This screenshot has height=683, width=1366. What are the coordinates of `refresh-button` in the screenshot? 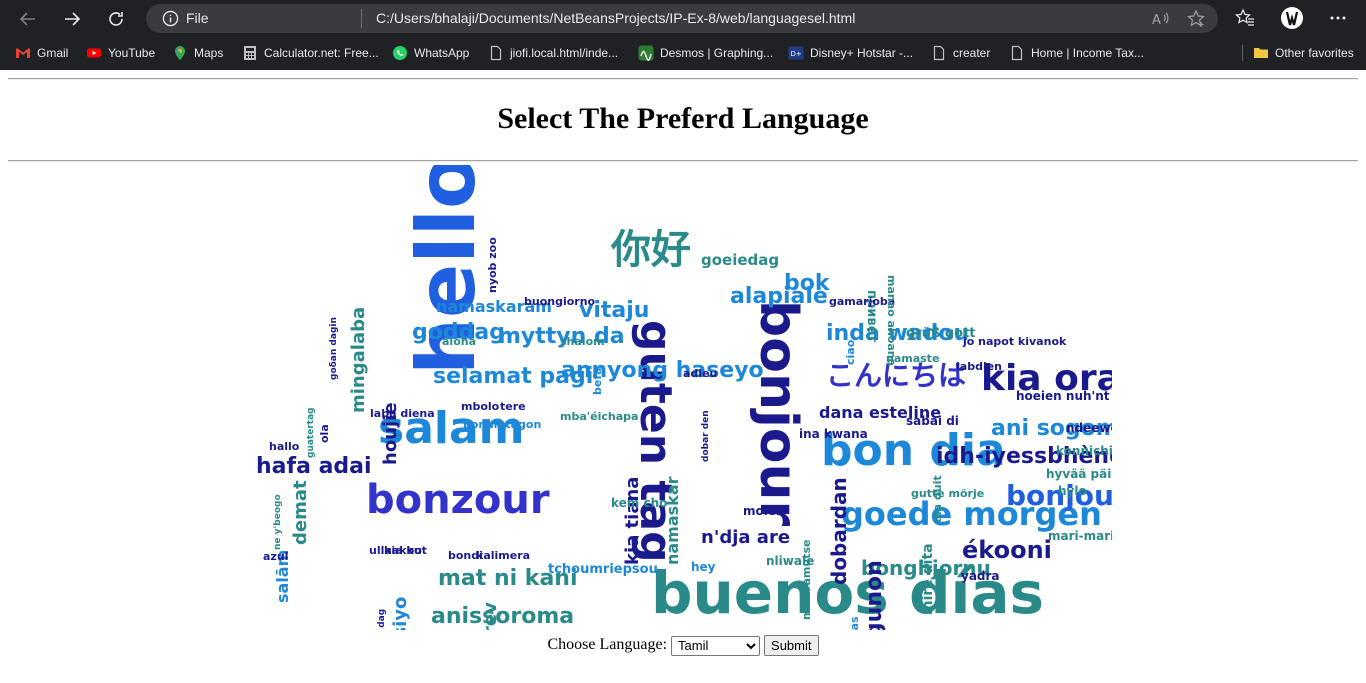 It's located at (116, 19).